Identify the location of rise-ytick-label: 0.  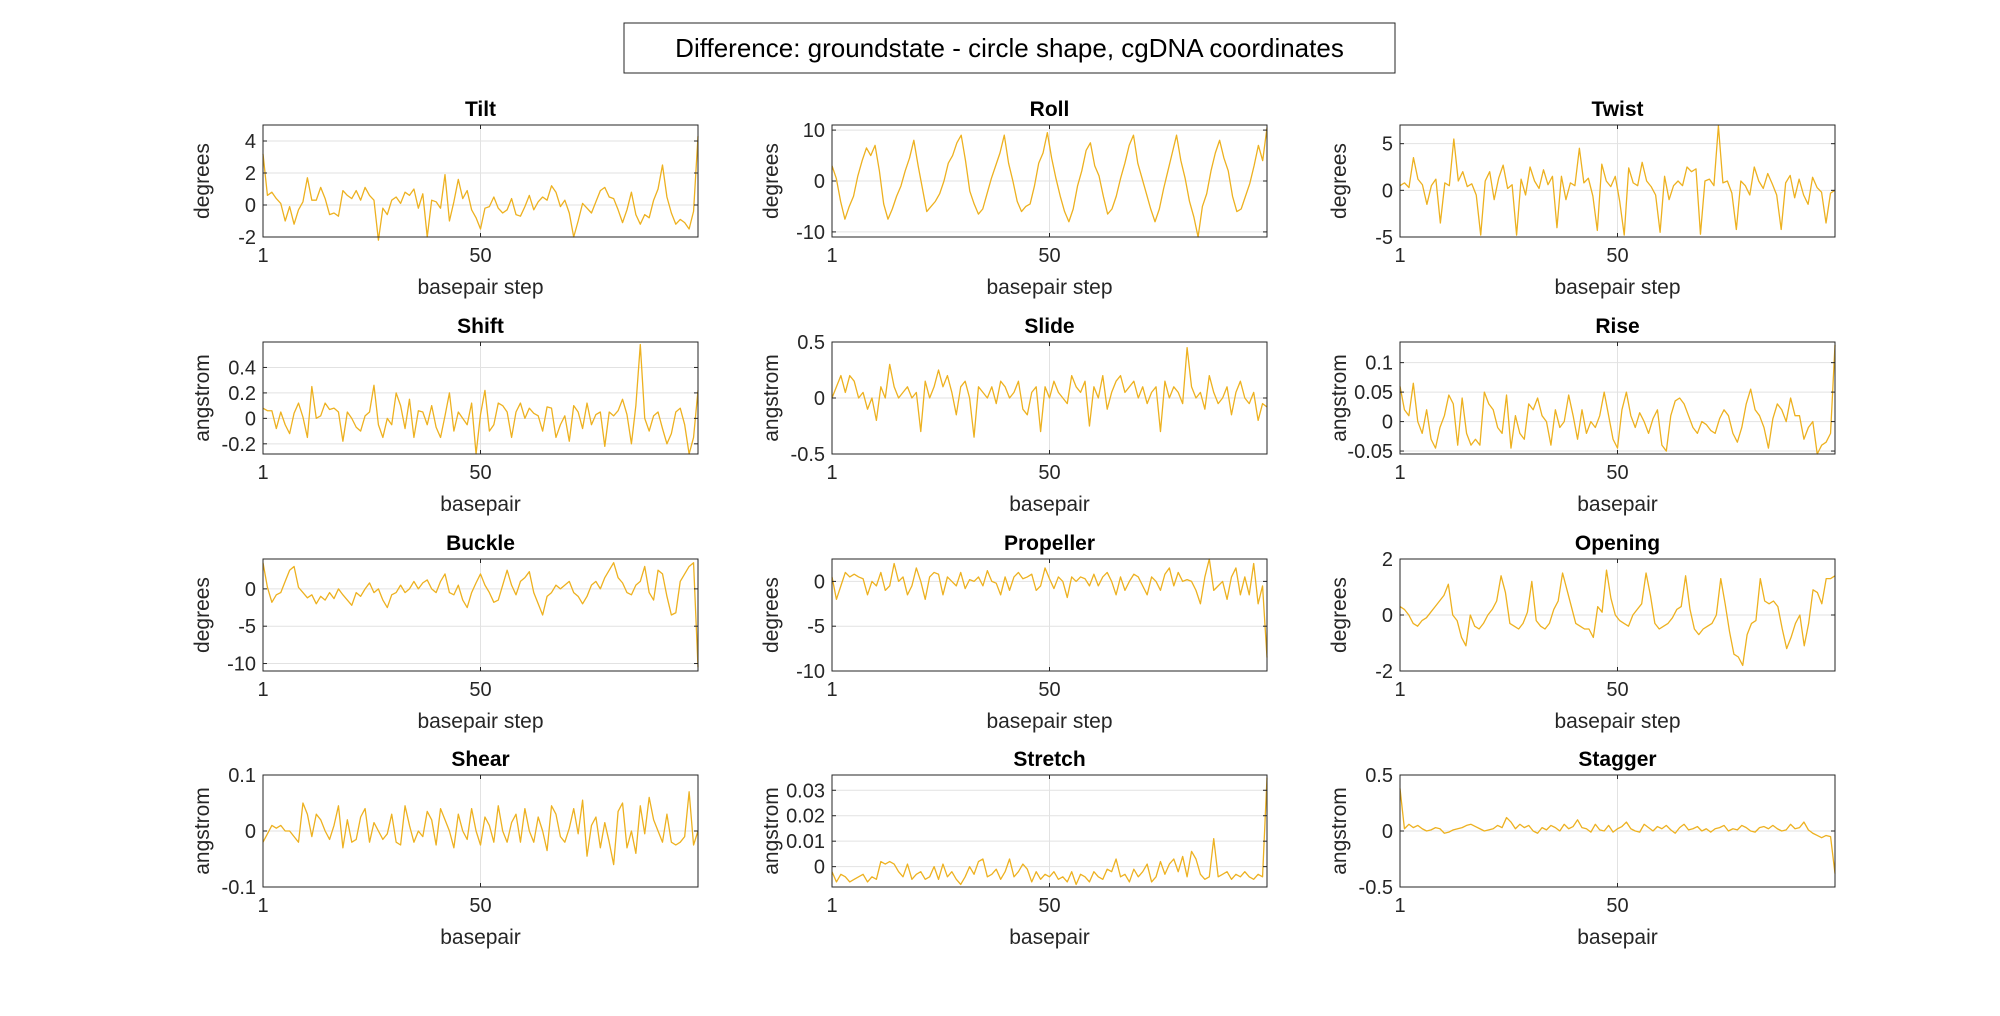
(1387, 423).